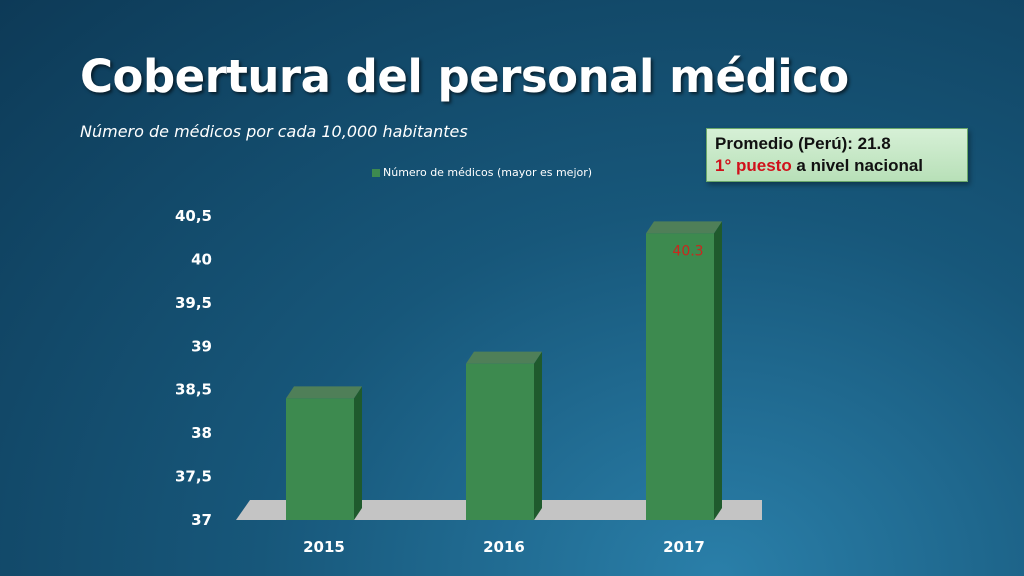 Image resolution: width=1024 pixels, height=576 pixels. I want to click on x-tick-label: 2015, so click(324, 547).